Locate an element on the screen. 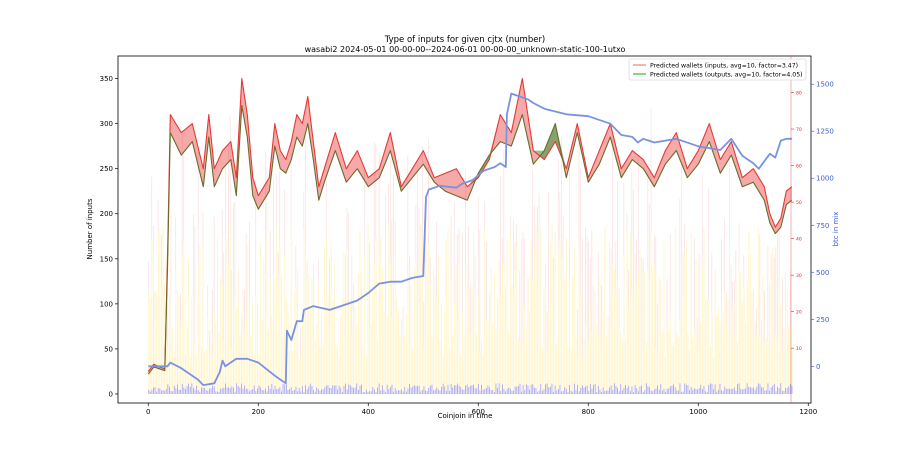 This screenshot has height=454, width=900. x-axis-label: Coinjoin in time is located at coordinates (465, 416).